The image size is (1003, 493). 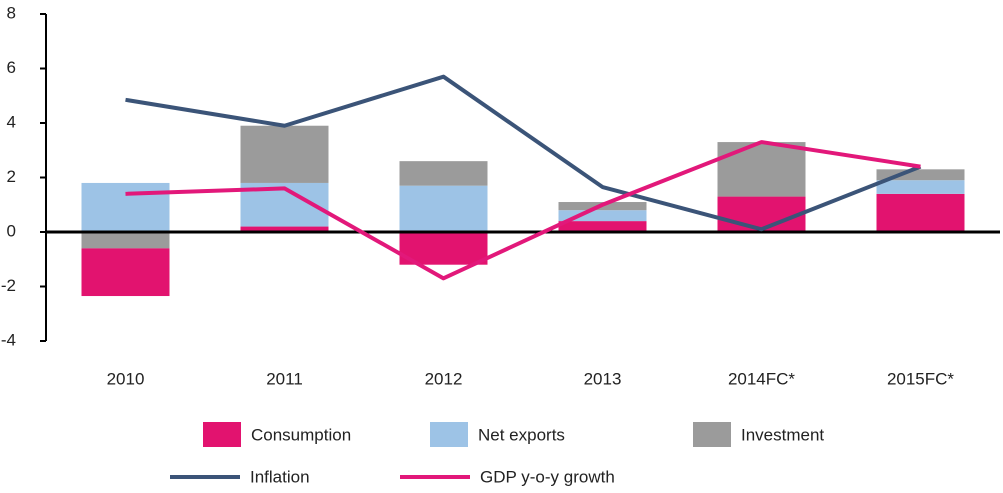 What do you see at coordinates (444, 378) in the screenshot?
I see `x-tick-label: 2012` at bounding box center [444, 378].